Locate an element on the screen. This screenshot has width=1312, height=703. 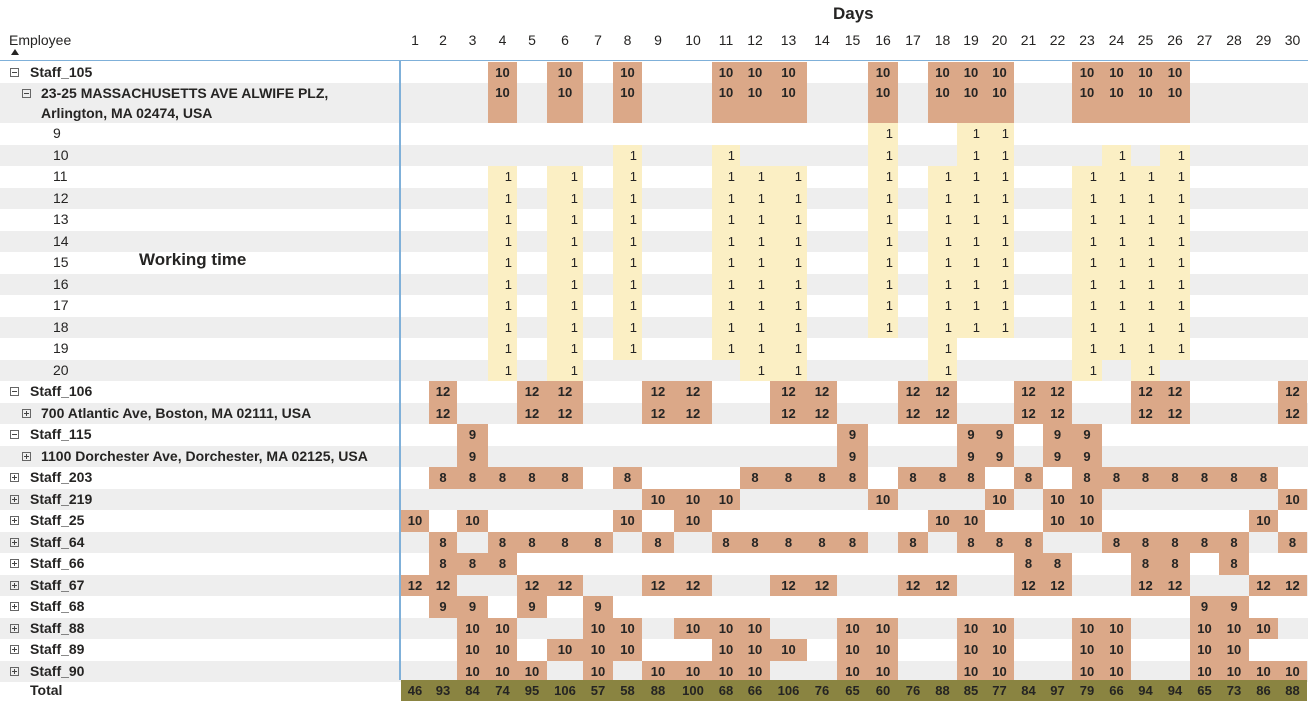
hour-row: 20 1 1 1 1 1 1 1 is located at coordinates (654, 370).